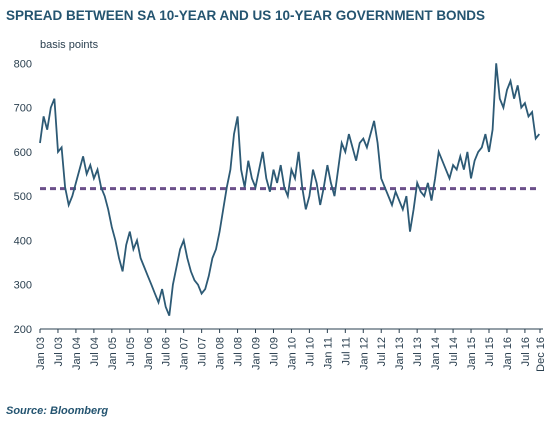 Image resolution: width=550 pixels, height=431 pixels. Describe the element at coordinates (328, 353) in the screenshot. I see `x-tick-label: Jan 11` at that location.